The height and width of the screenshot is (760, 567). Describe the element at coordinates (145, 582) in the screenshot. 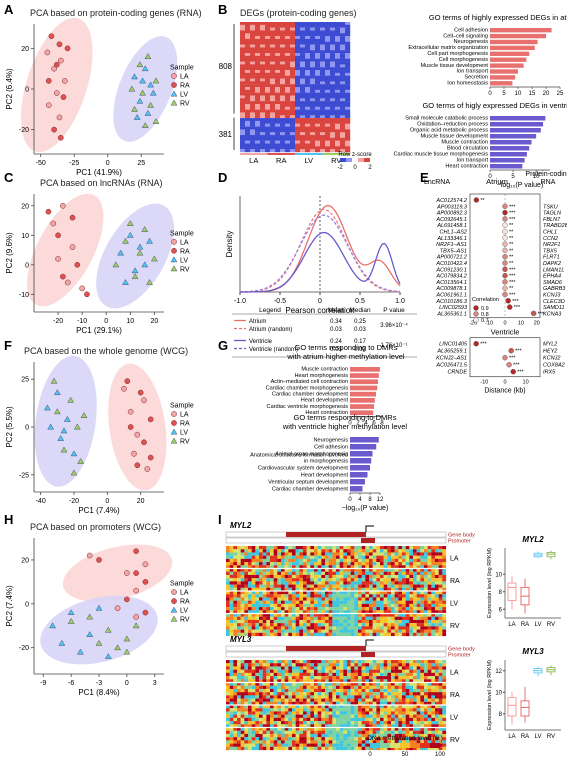

I see `point-RA` at that location.